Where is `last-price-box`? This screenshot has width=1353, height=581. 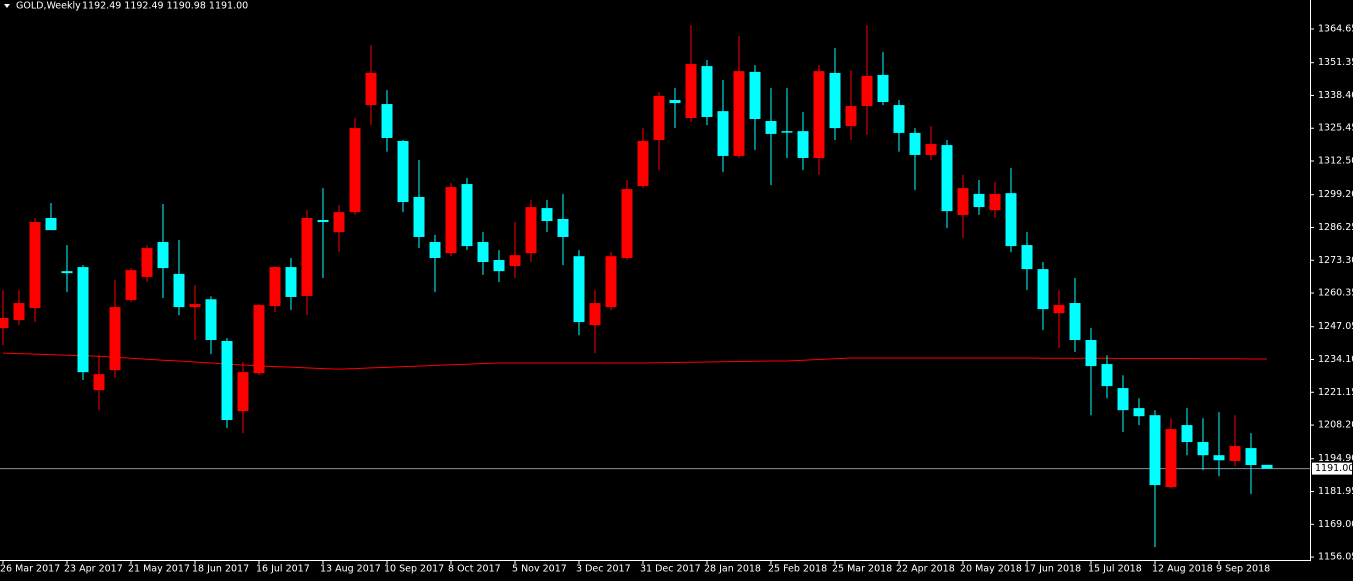
last-price-box is located at coordinates (1332, 468).